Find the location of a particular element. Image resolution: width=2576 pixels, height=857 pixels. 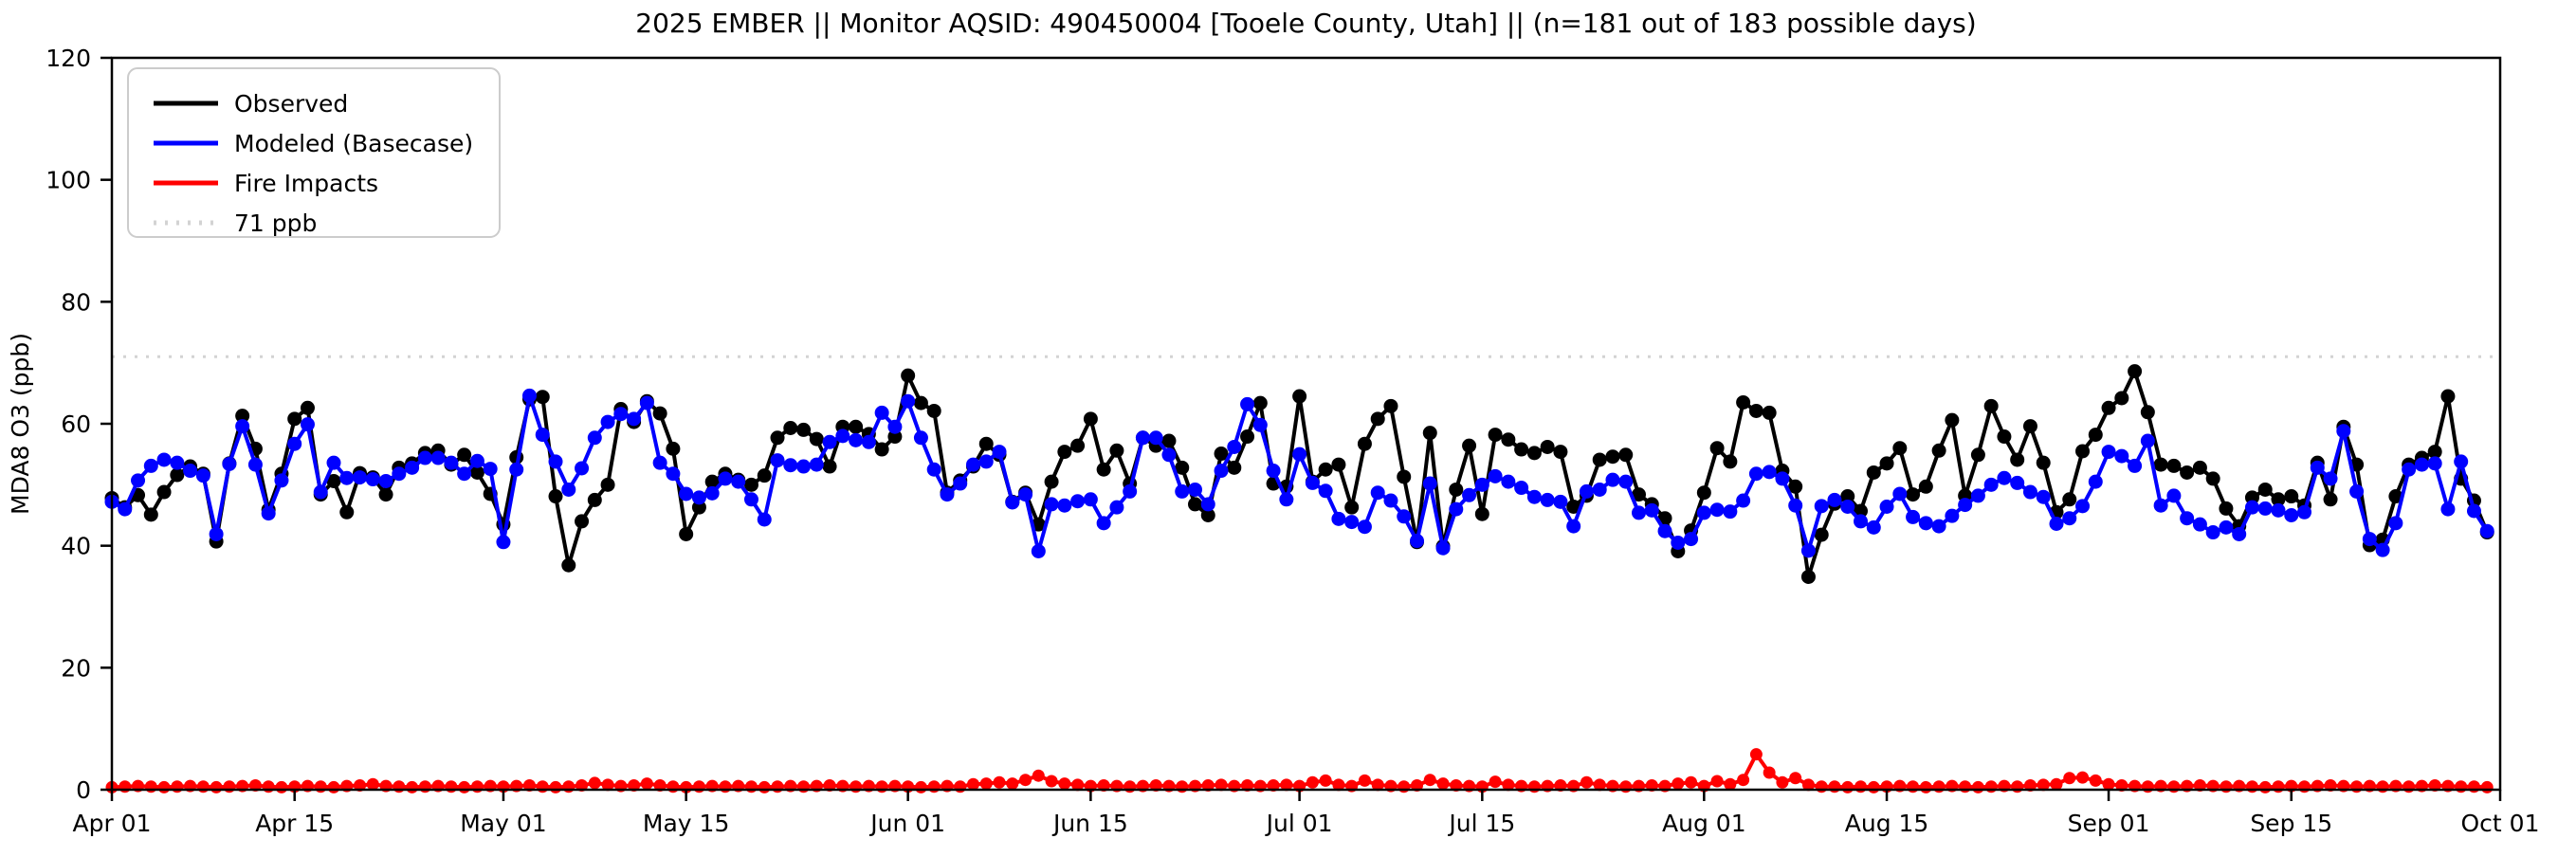

legend-label-modeled: Modeled (Basecase) is located at coordinates (353, 143).